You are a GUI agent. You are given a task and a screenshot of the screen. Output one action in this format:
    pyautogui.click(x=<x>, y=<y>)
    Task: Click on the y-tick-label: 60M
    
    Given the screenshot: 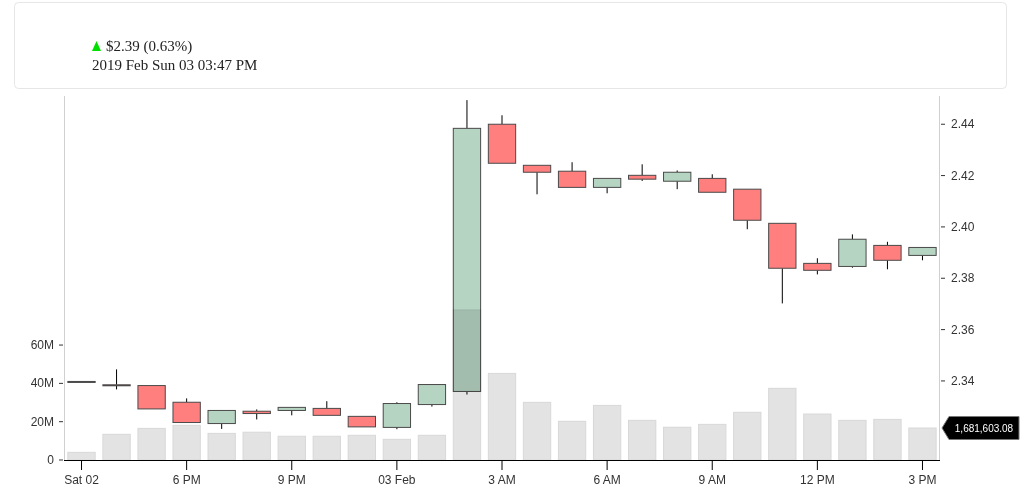 What is the action you would take?
    pyautogui.click(x=42, y=345)
    